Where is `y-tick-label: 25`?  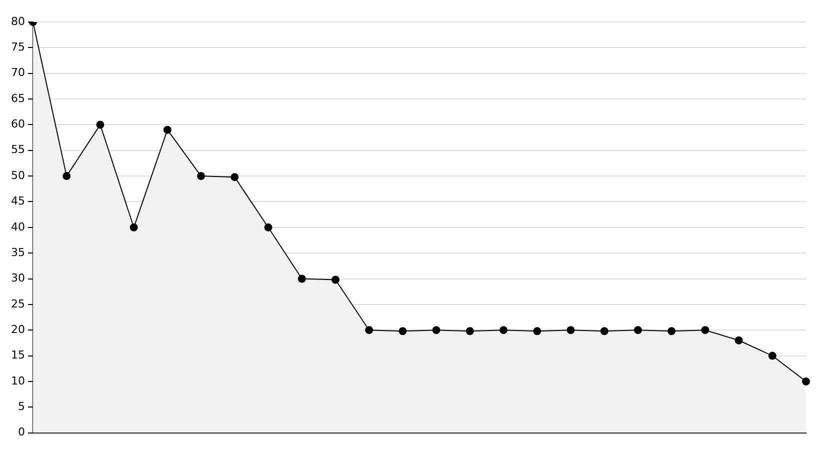 y-tick-label: 25 is located at coordinates (17, 303).